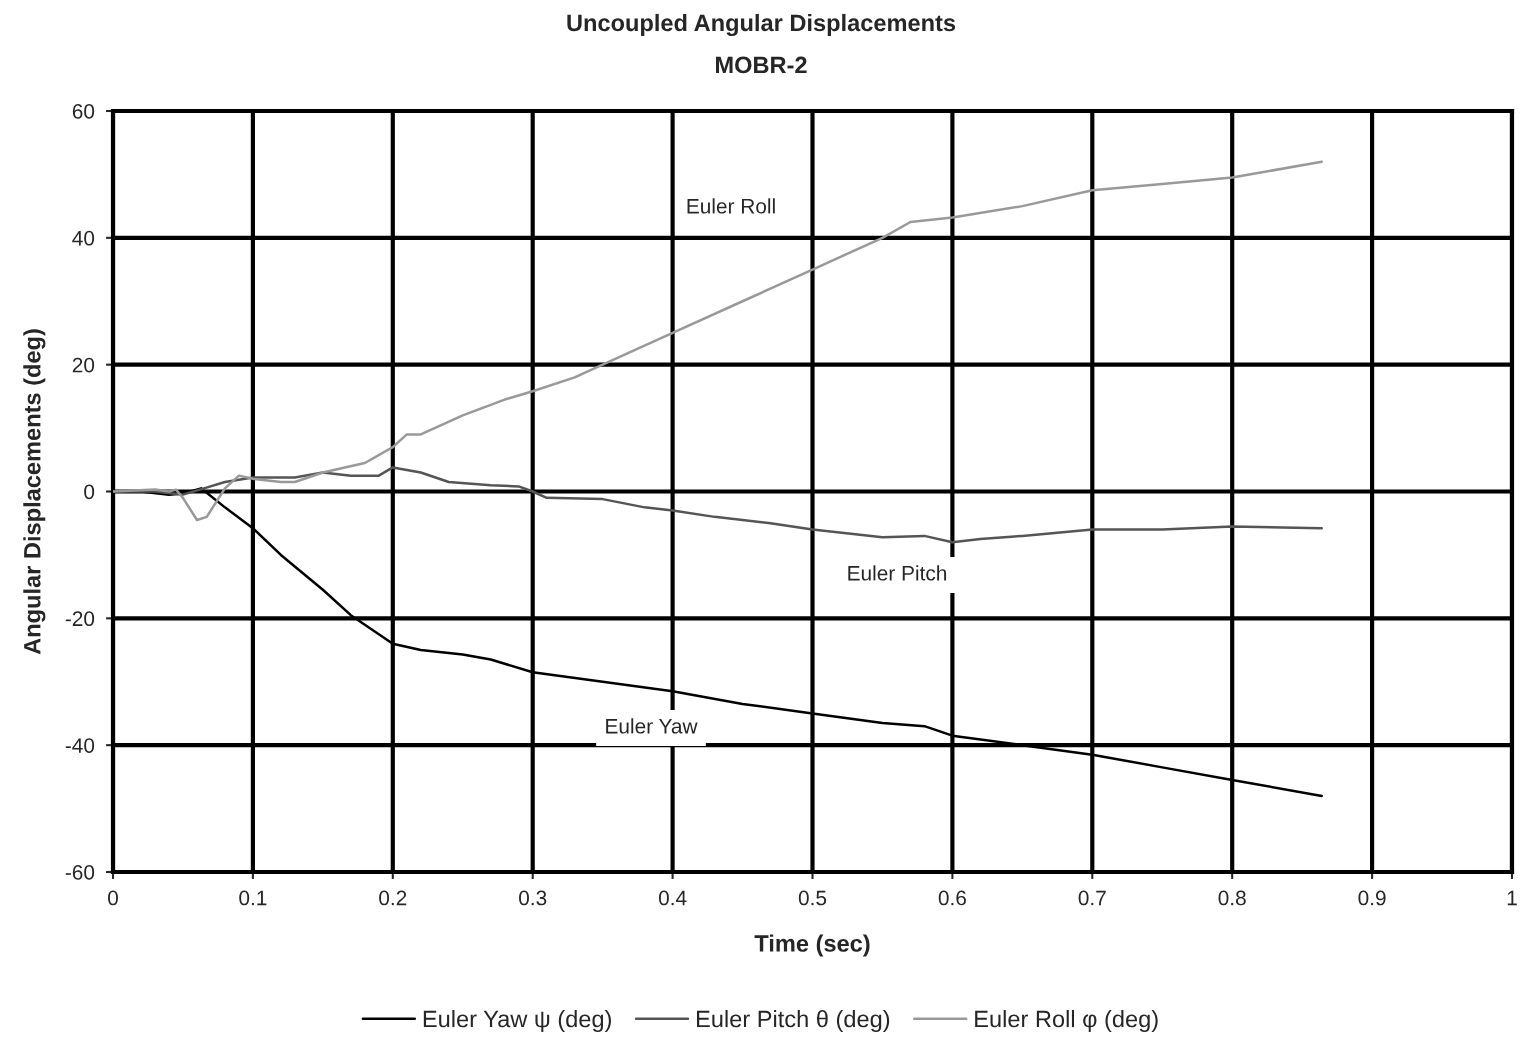 This screenshot has height=1040, width=1522. I want to click on x-tick-label: 0.9, so click(1372, 898).